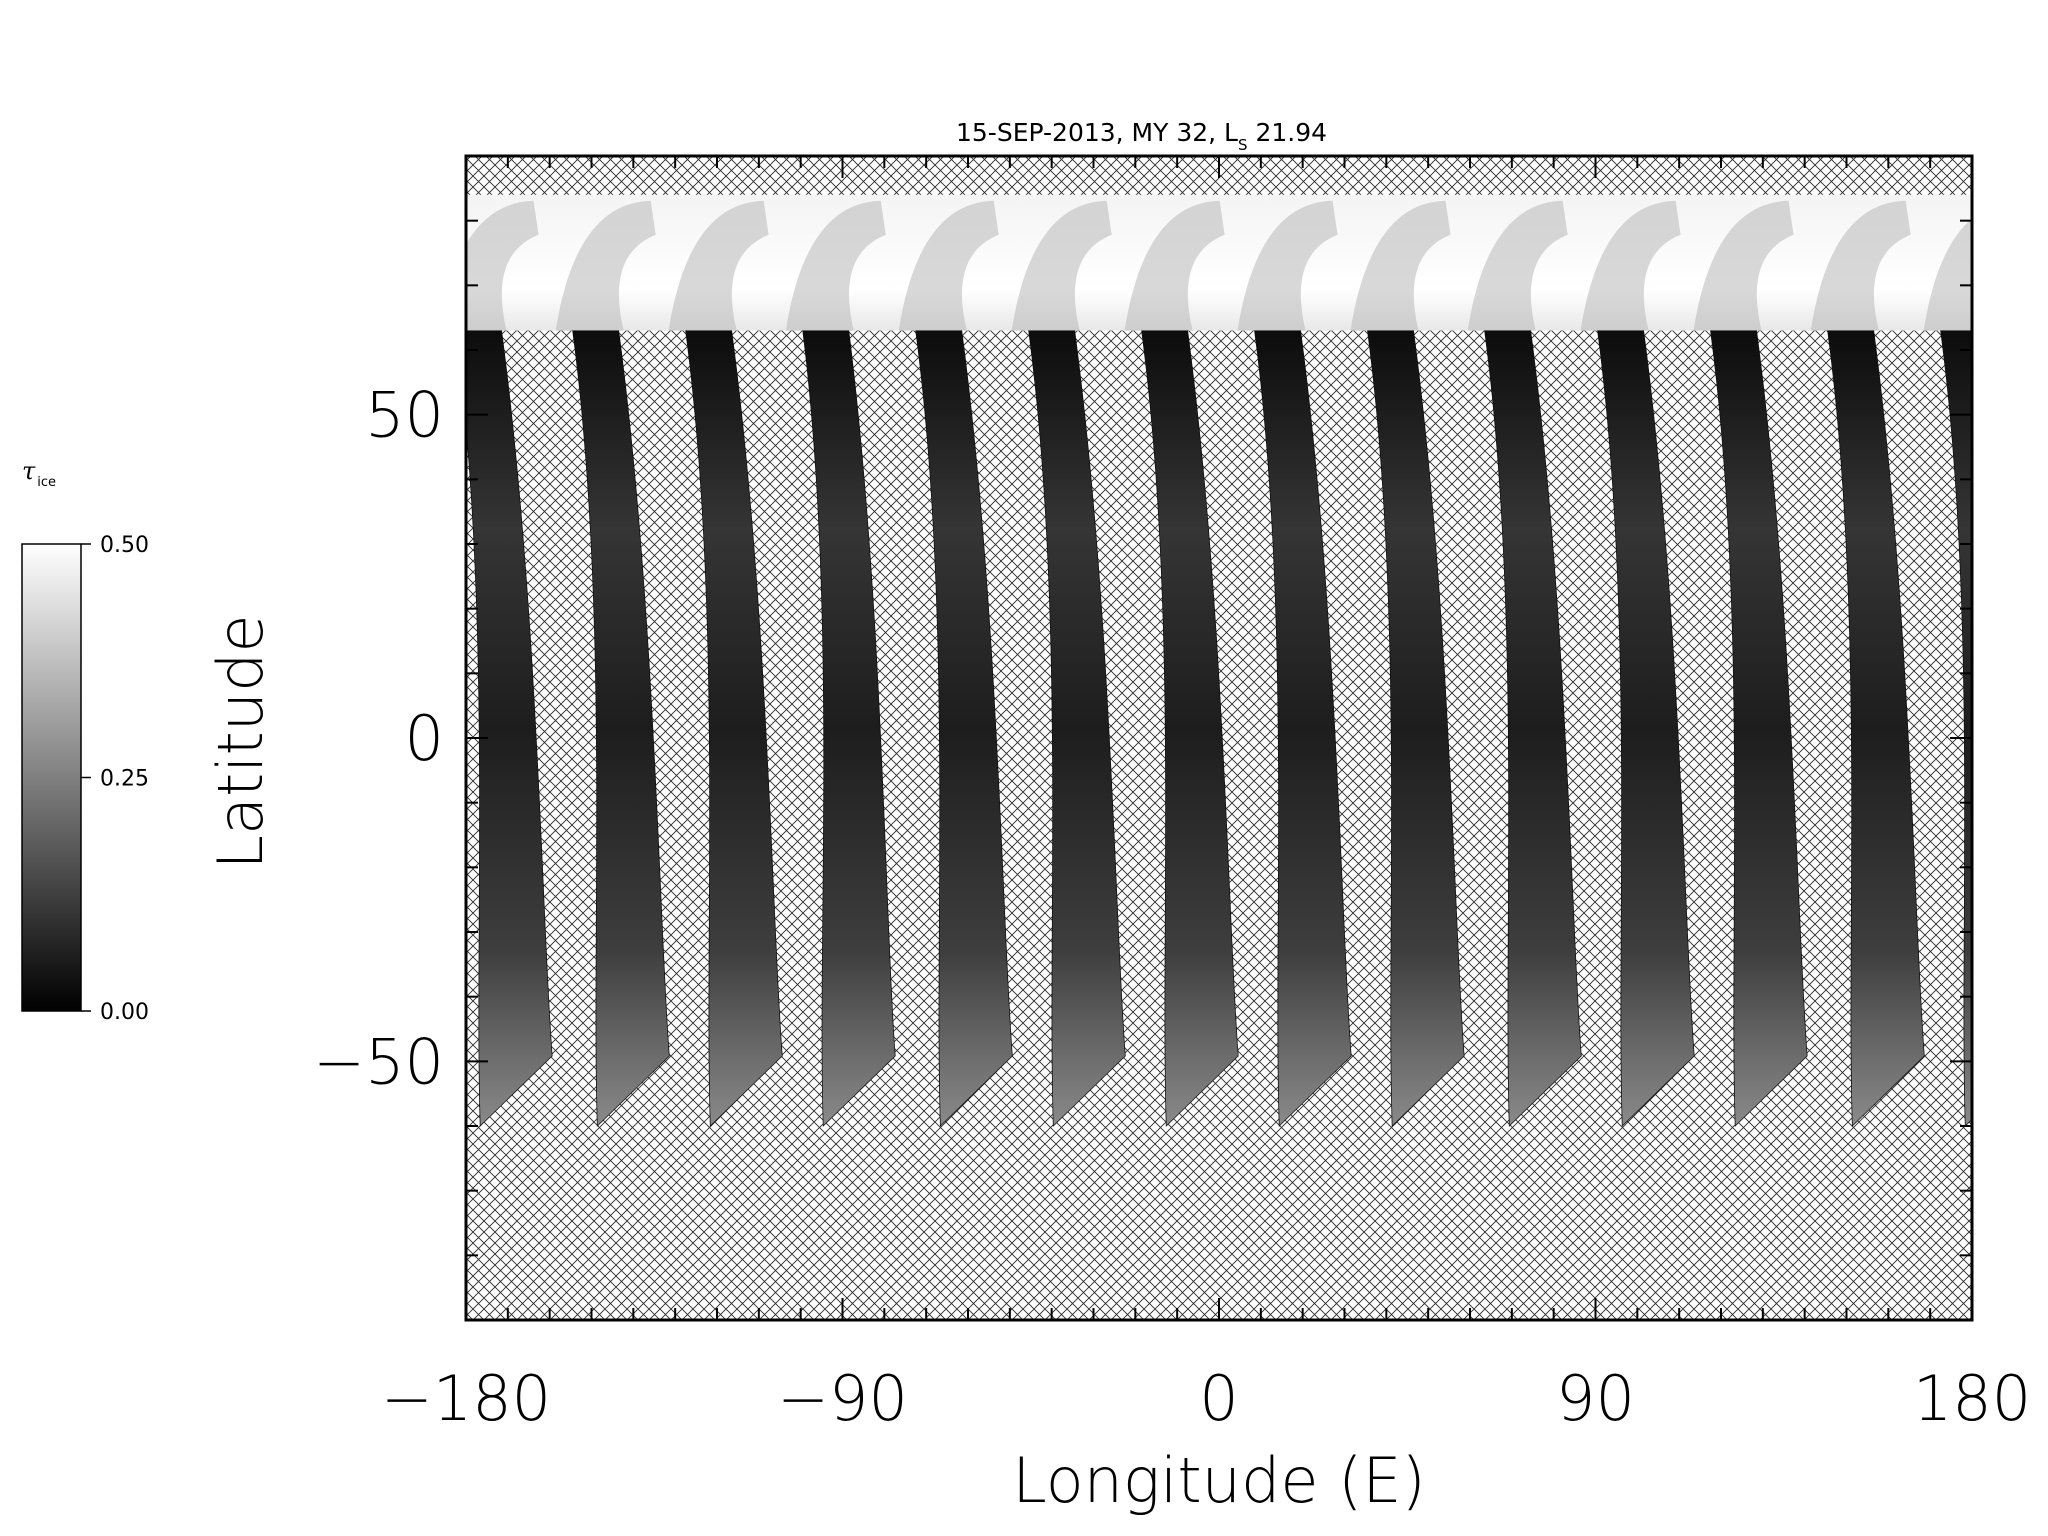  Describe the element at coordinates (1243, 145) in the screenshot. I see `title-subscript: S` at that location.